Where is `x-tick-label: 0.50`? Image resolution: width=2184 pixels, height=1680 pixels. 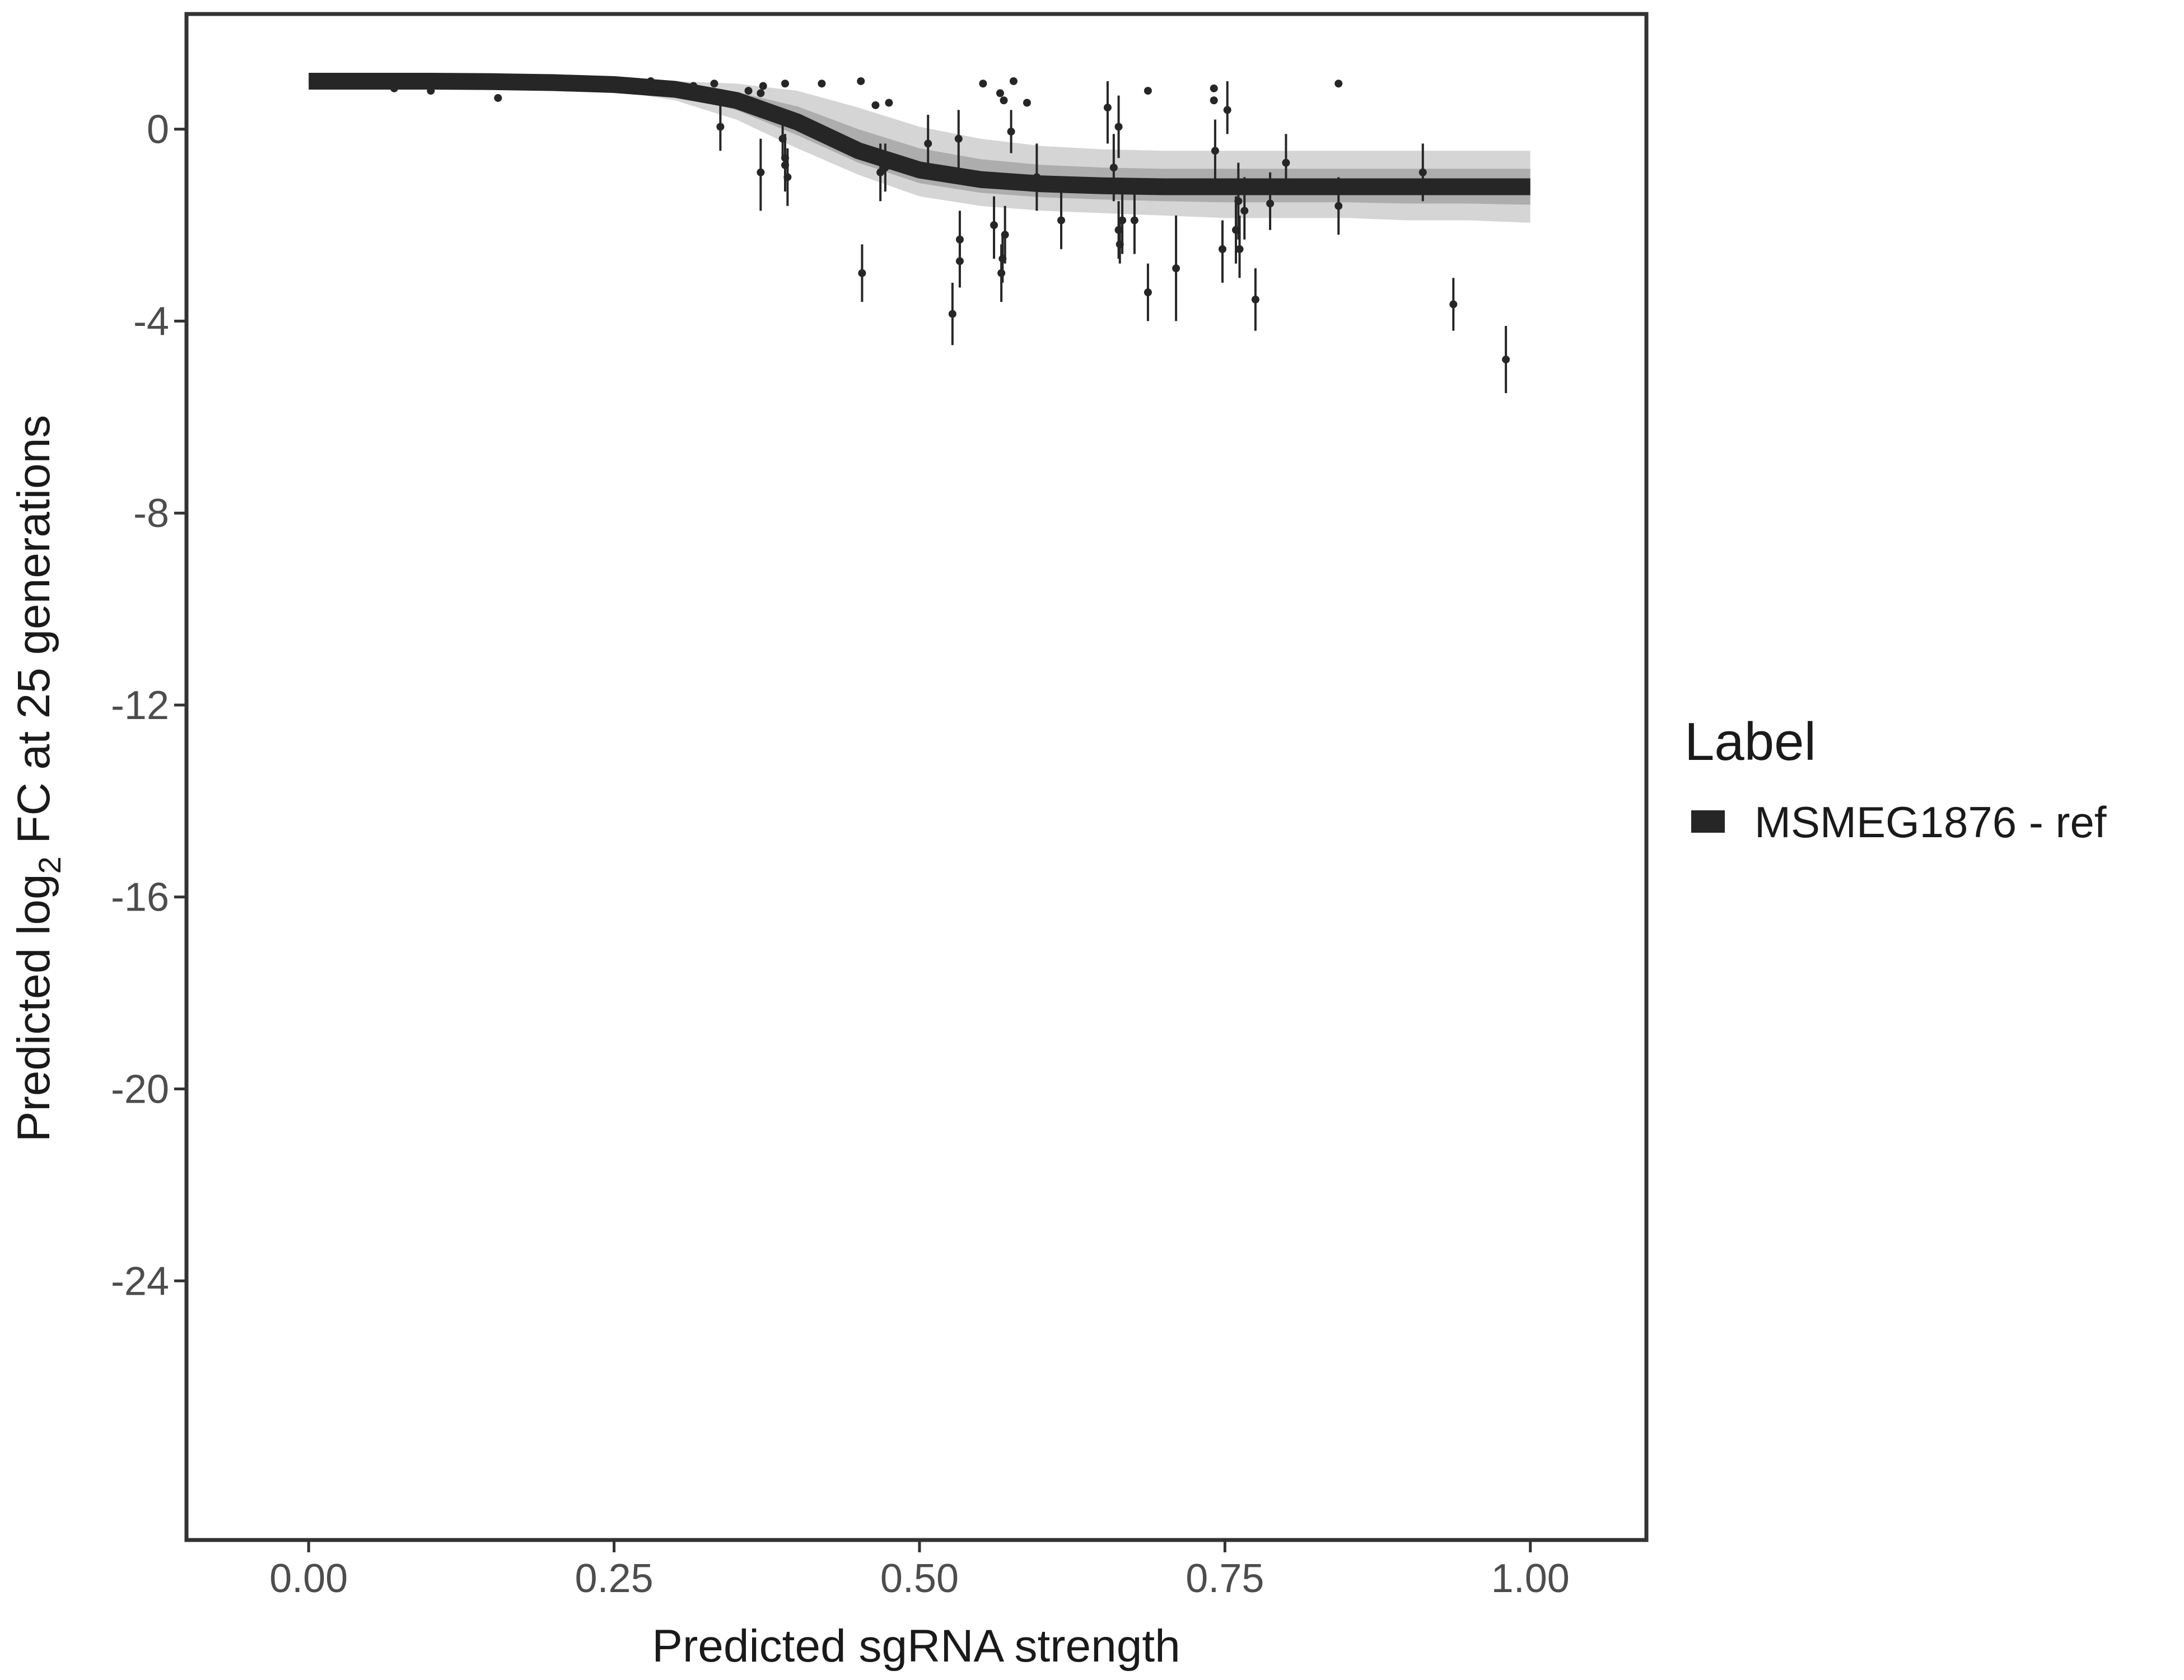 x-tick-label: 0.50 is located at coordinates (920, 1579).